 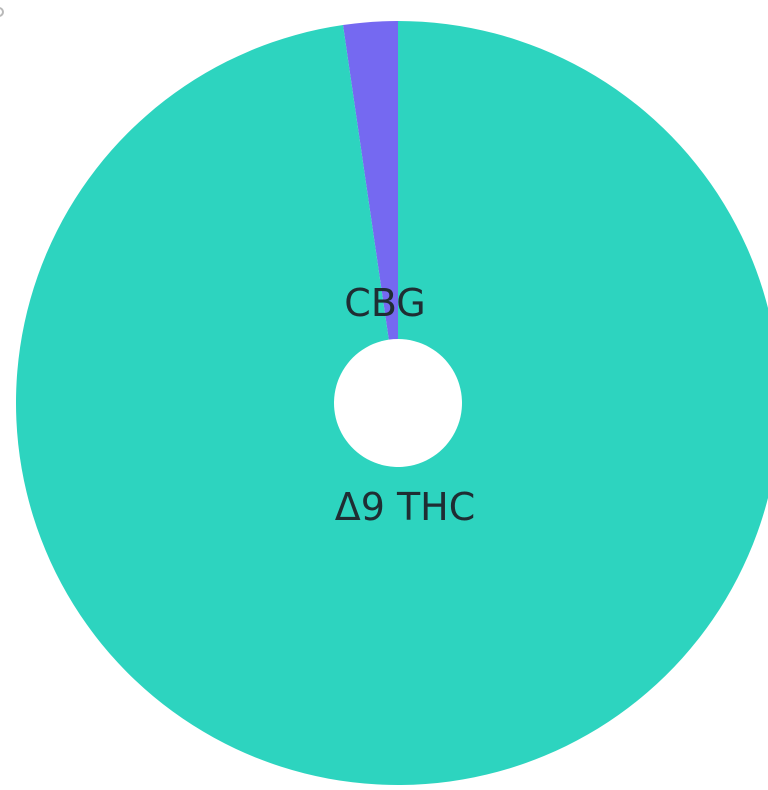 I want to click on slice-label: CBG, so click(x=384, y=303).